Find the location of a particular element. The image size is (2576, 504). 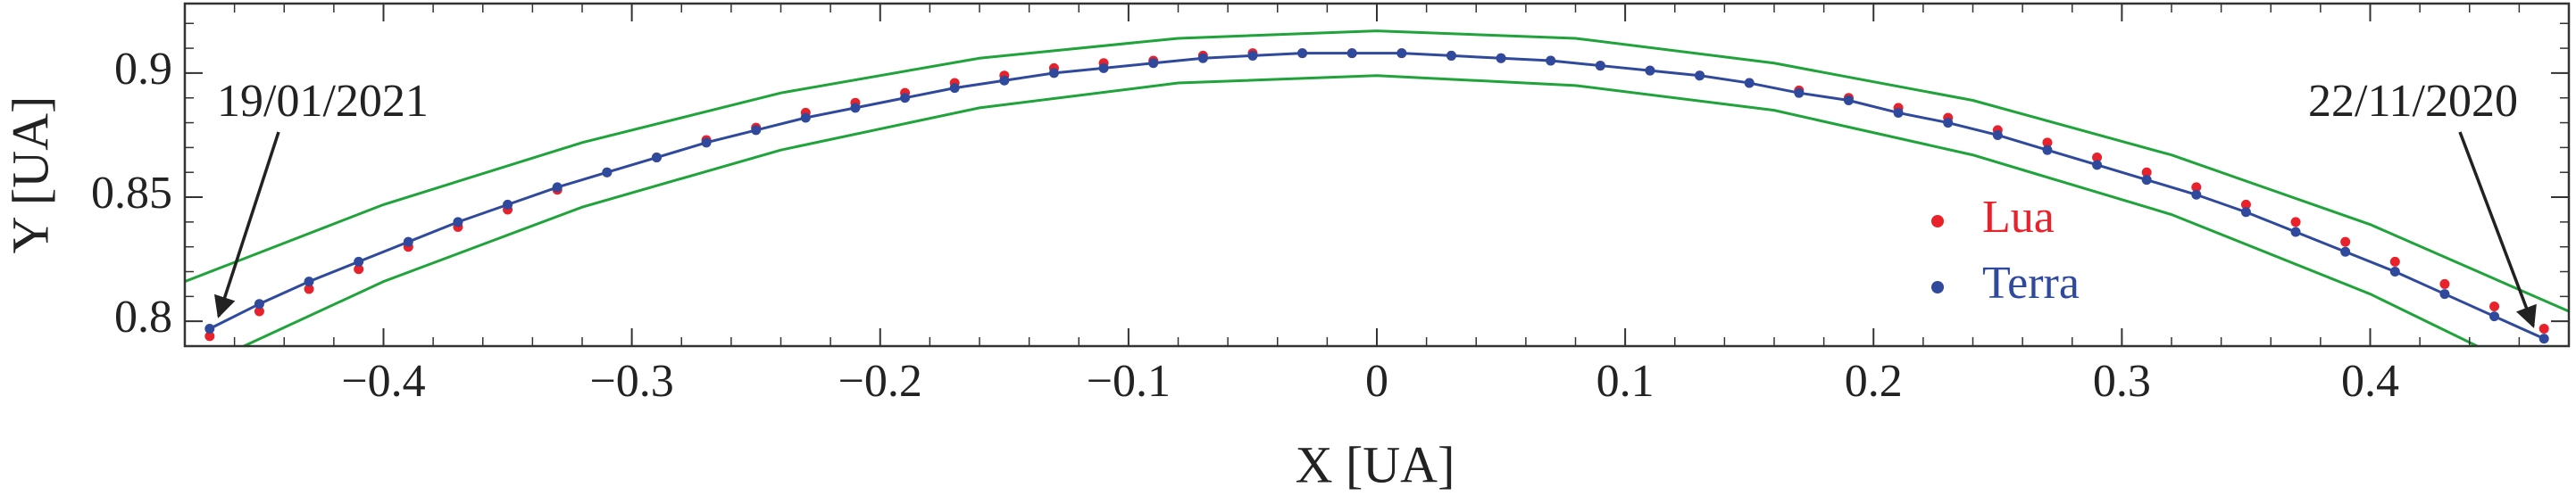

x-tick-label: 0.2 is located at coordinates (1874, 381).